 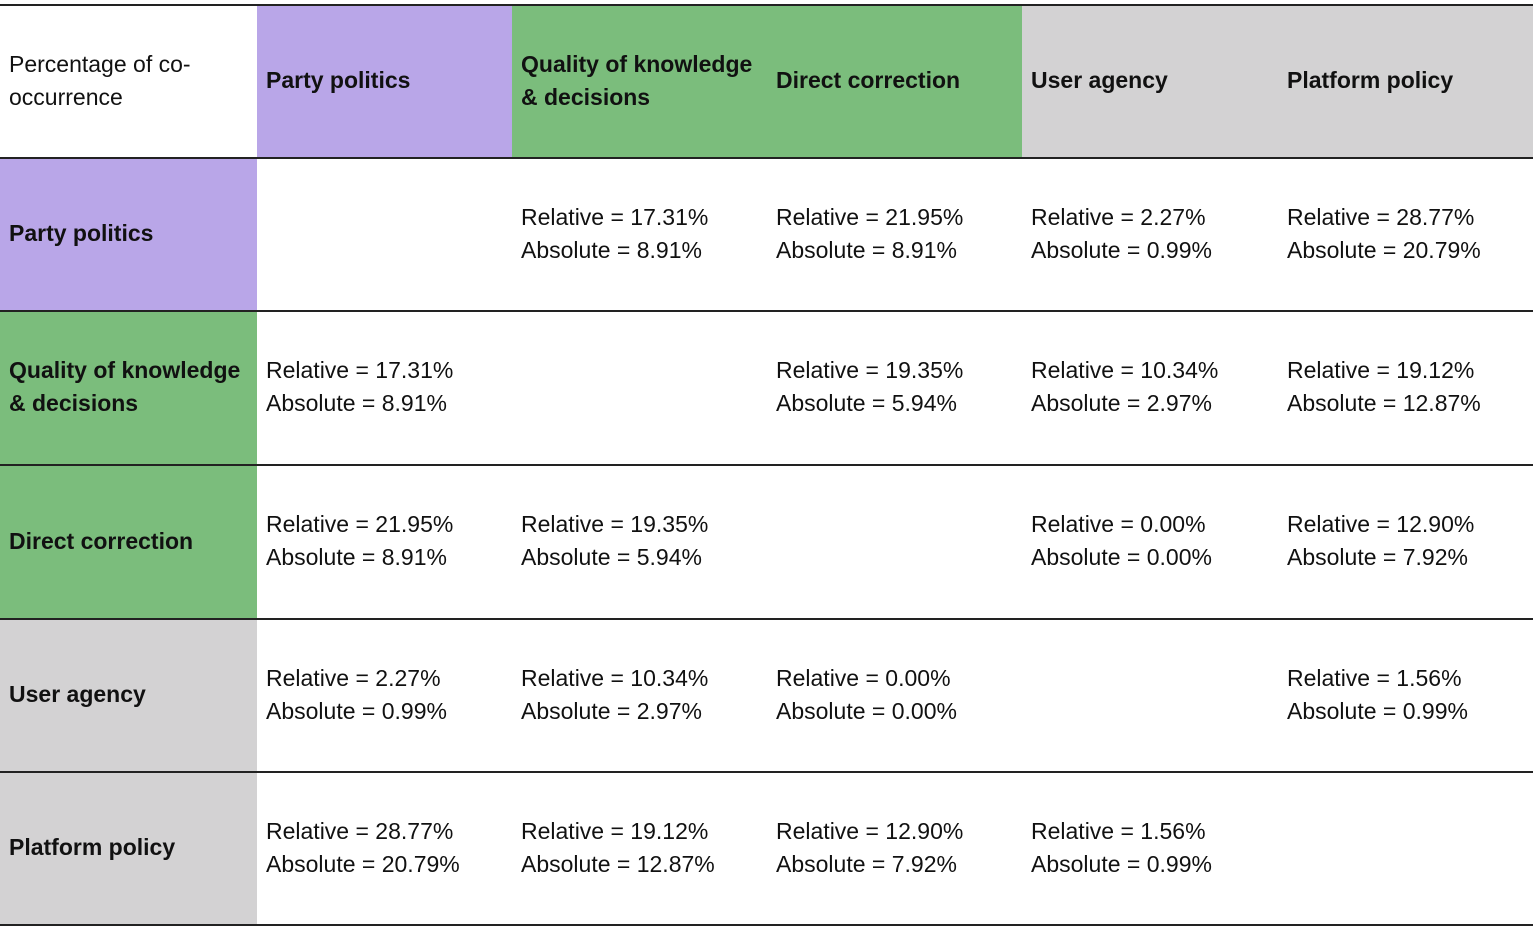 I want to click on row-label: Party politics, so click(x=81, y=233).